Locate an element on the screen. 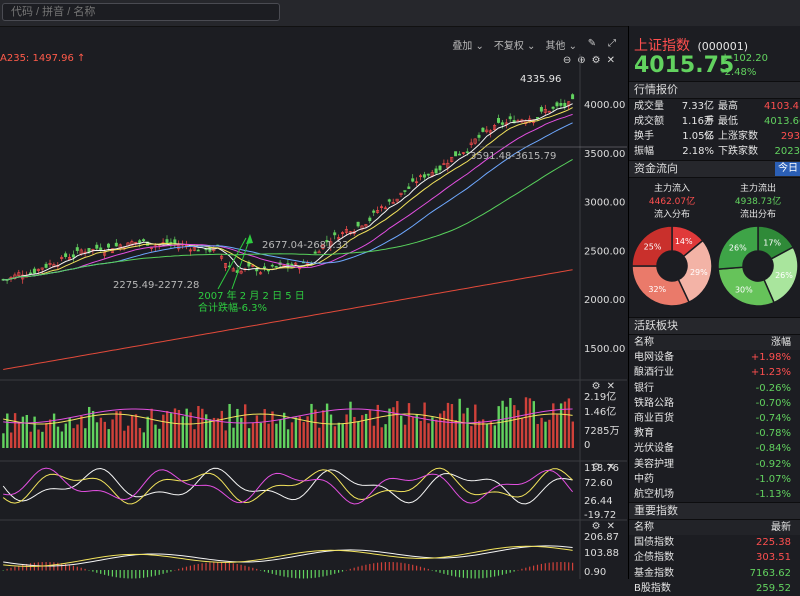  macd-line is located at coordinates (288, 556).